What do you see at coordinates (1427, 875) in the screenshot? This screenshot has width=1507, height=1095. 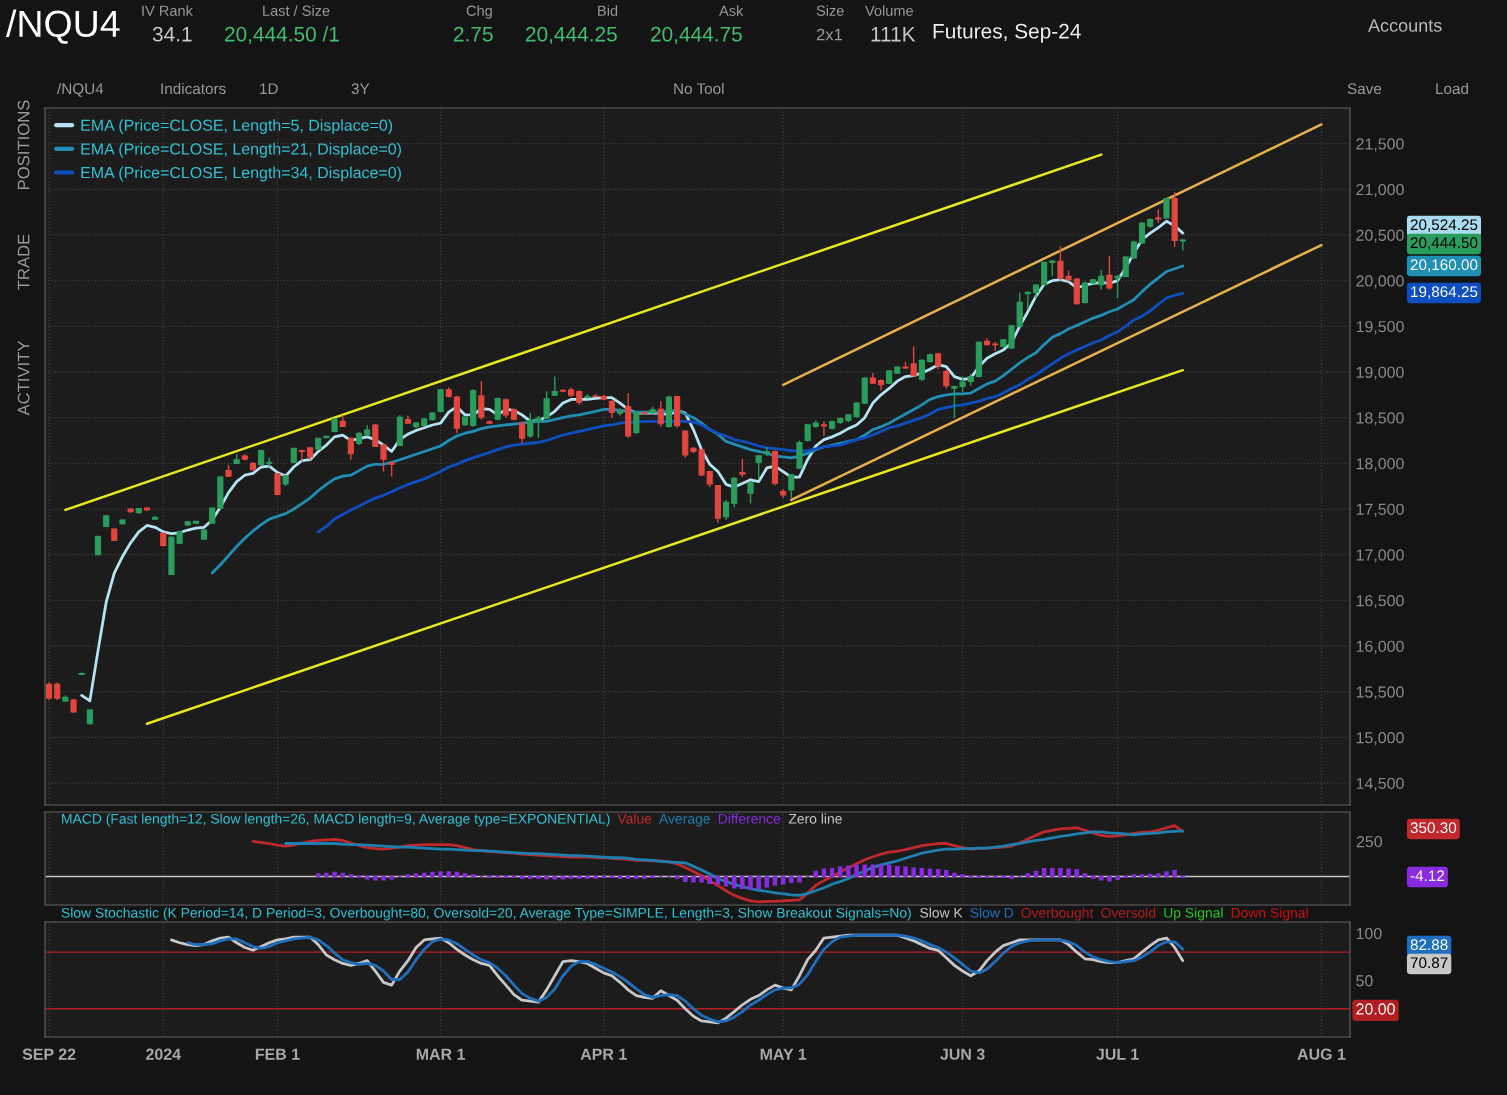 I see `text: -4.12` at bounding box center [1427, 875].